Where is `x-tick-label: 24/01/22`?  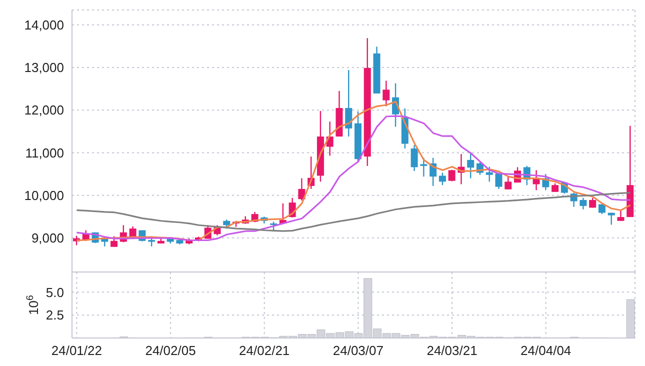
x-tick-label: 24/01/22 is located at coordinates (76, 350).